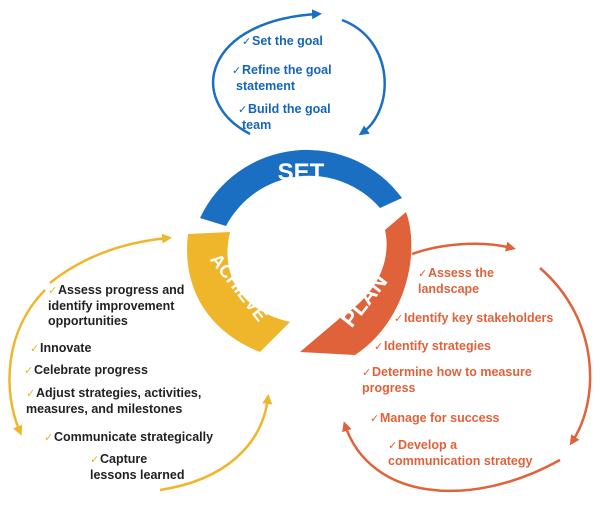 The image size is (600, 511). Describe the element at coordinates (27, 362) in the screenshot. I see `achieve-cycle-arrow-left` at that location.